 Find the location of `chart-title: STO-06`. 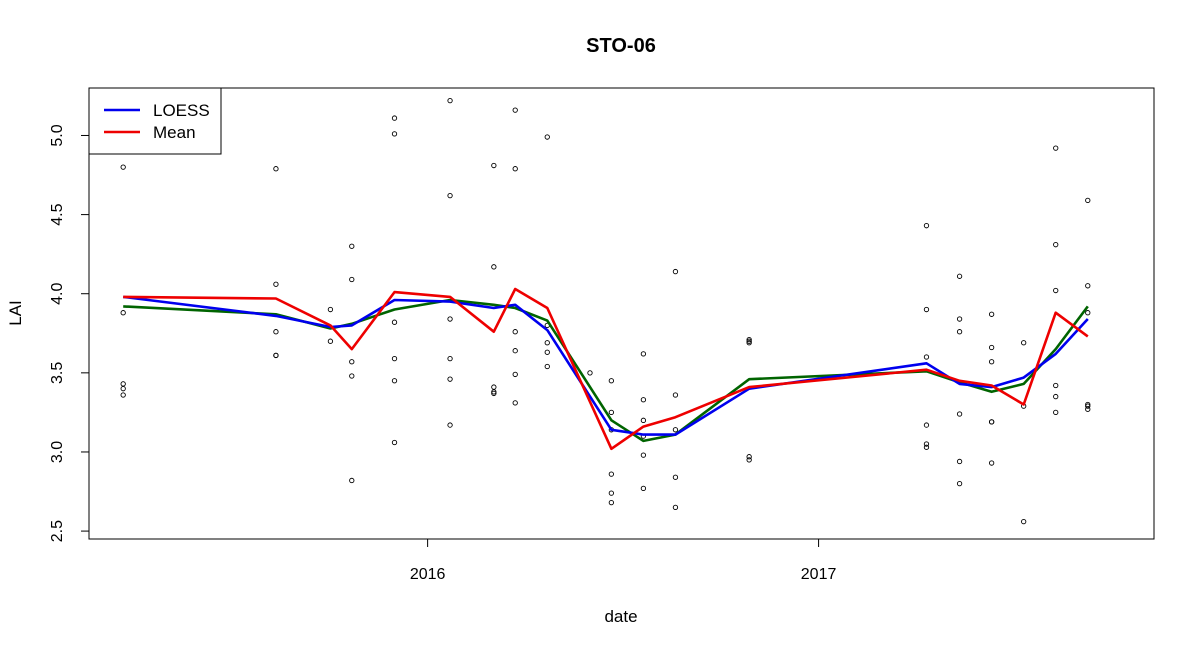

chart-title: STO-06 is located at coordinates (621, 46).